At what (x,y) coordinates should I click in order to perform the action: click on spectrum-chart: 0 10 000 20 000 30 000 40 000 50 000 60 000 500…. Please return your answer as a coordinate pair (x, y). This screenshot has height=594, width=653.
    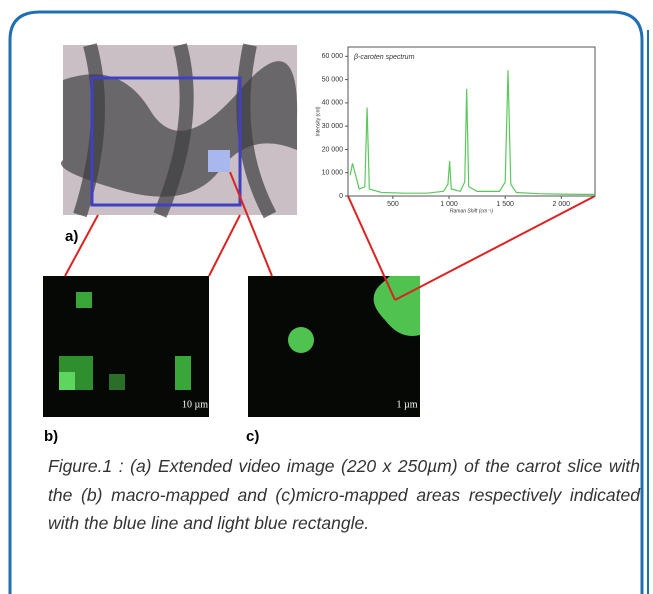
    Looking at the image, I should click on (455, 130).